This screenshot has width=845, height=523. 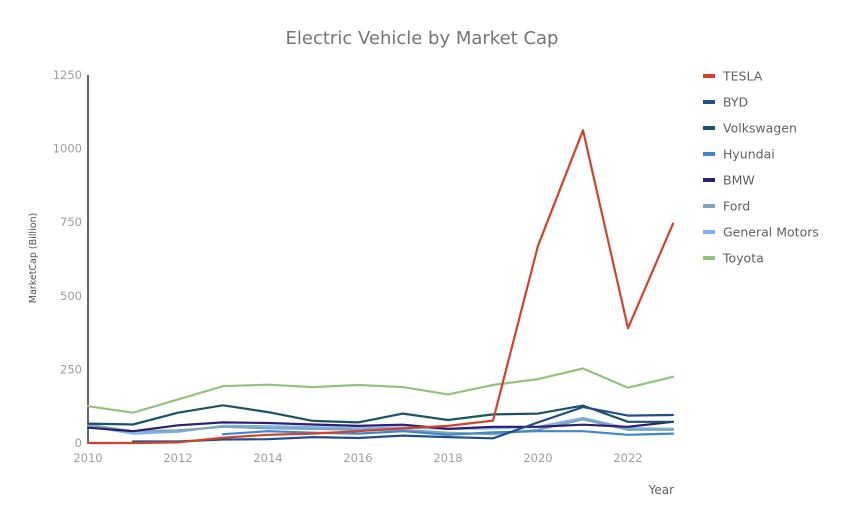 What do you see at coordinates (537, 458) in the screenshot?
I see `x-tick-label: 2020` at bounding box center [537, 458].